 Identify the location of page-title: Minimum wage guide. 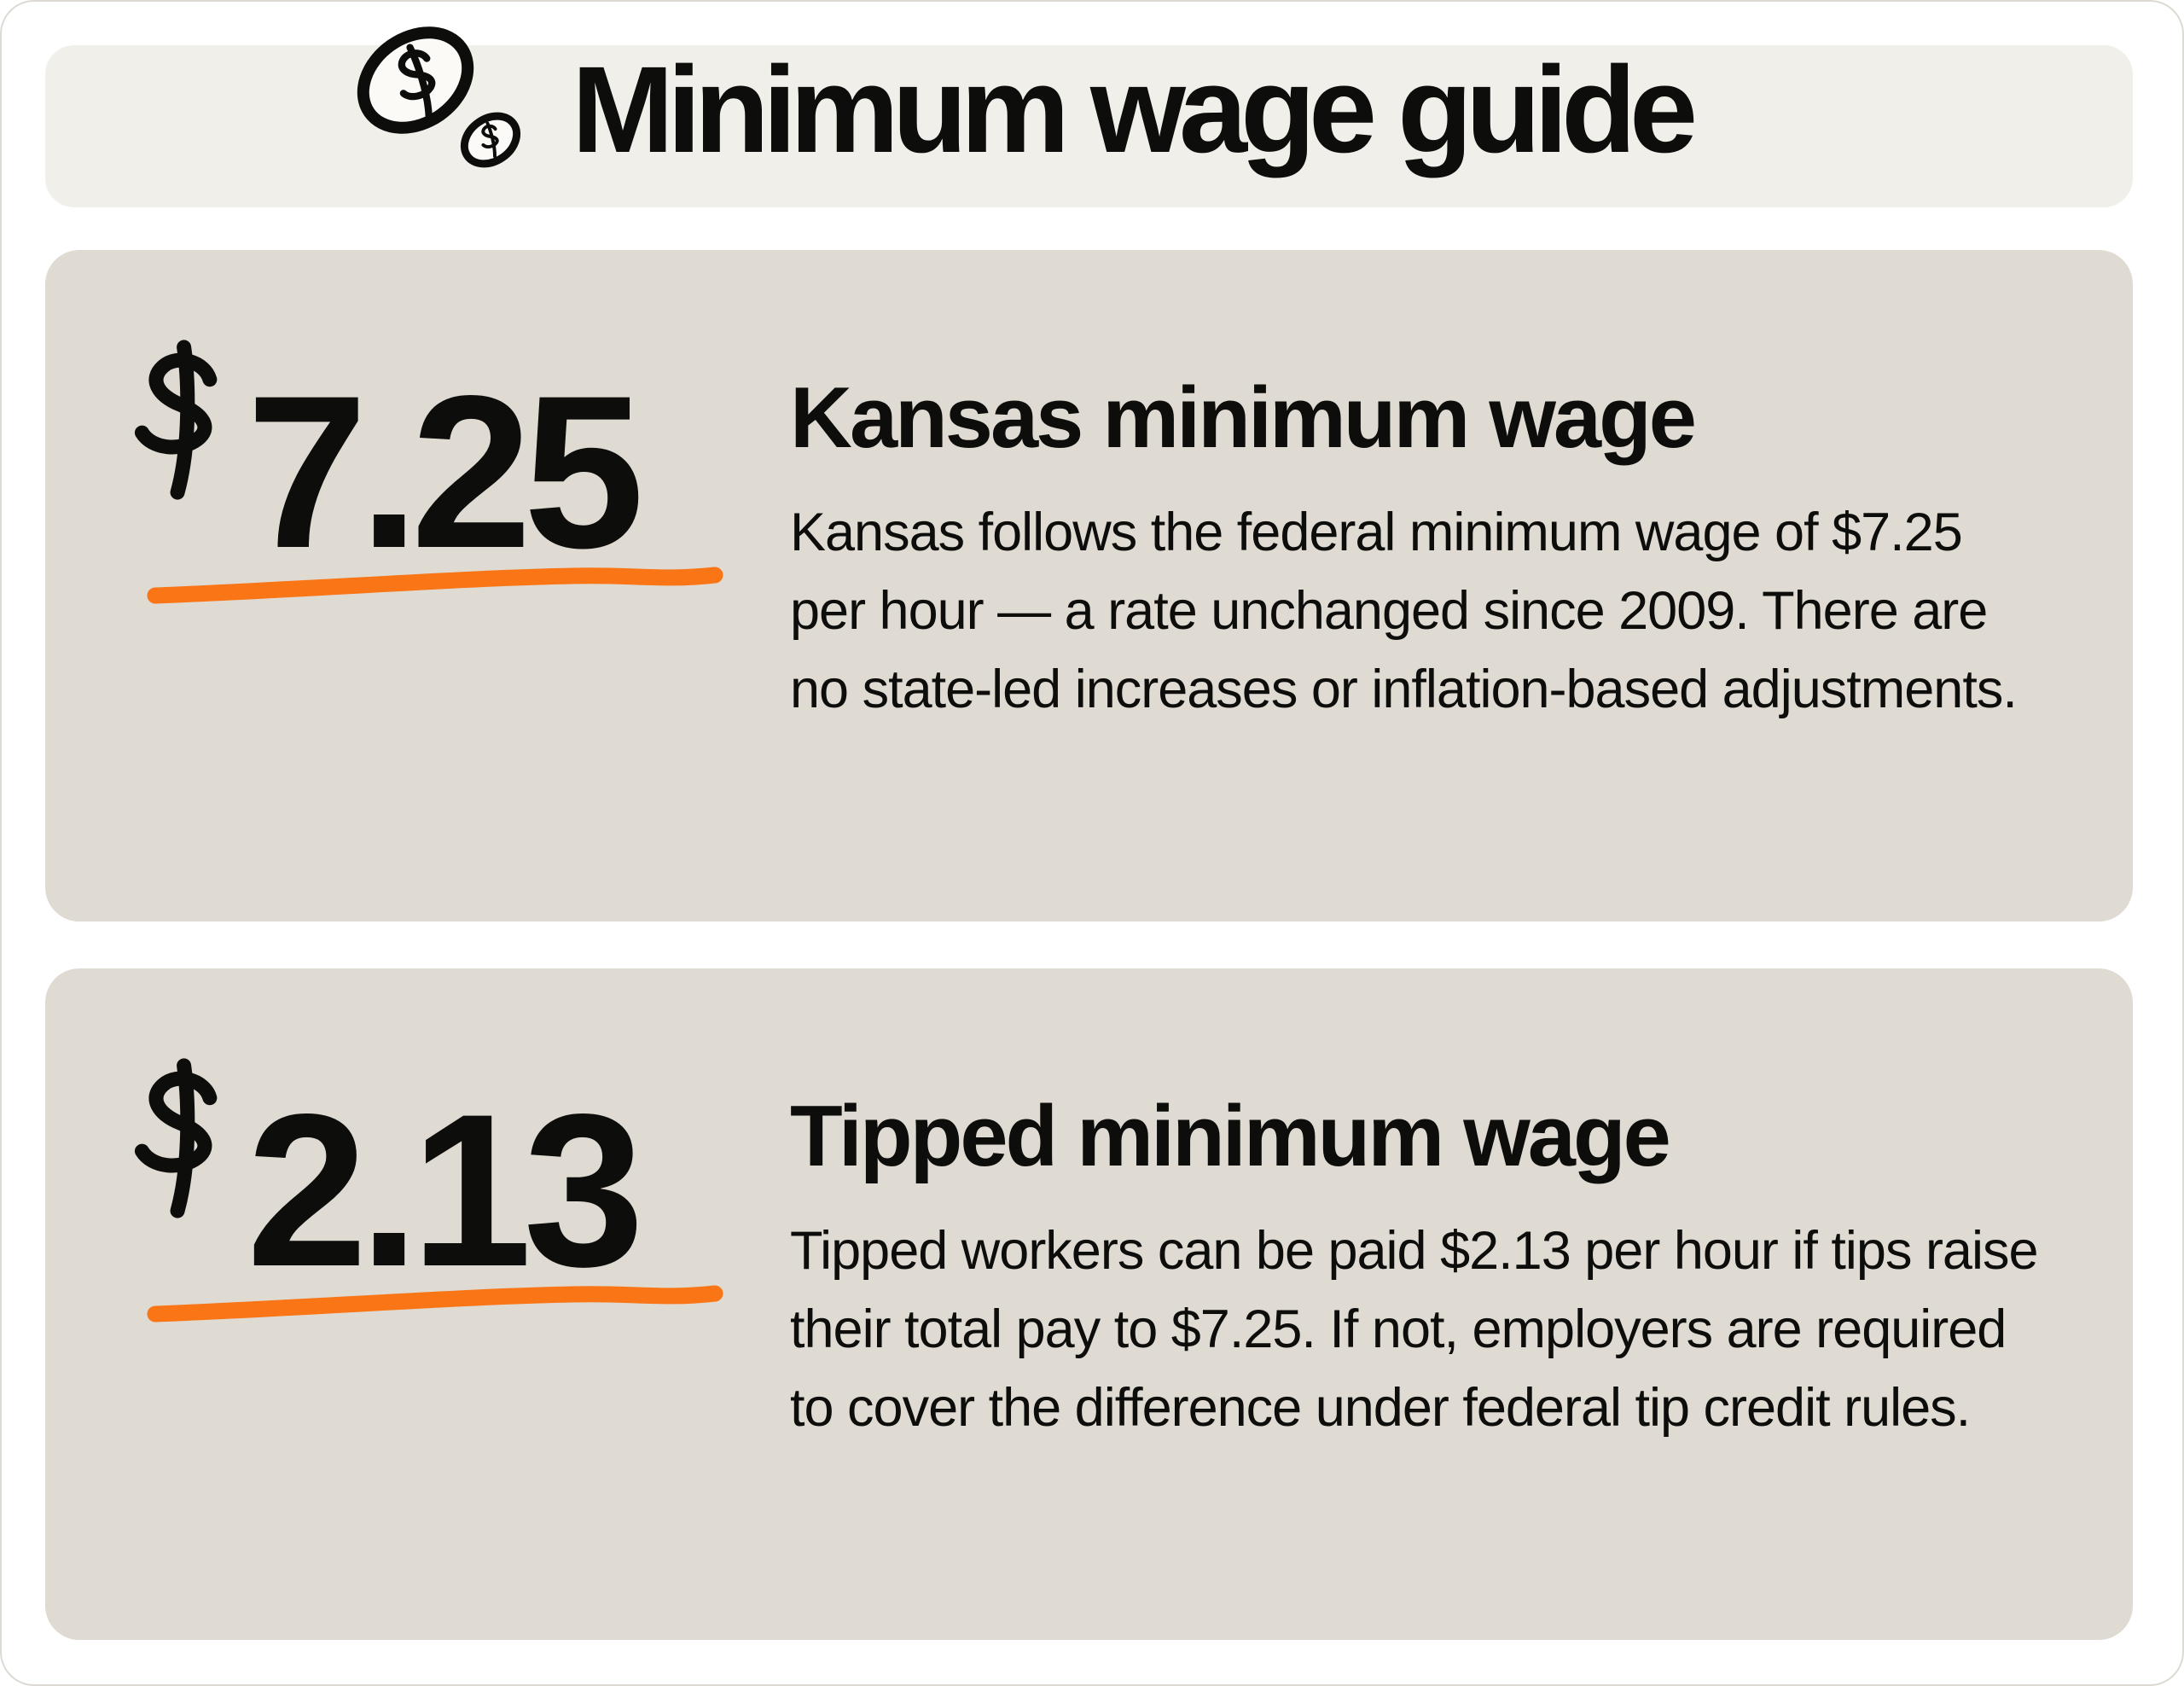
(1135, 109).